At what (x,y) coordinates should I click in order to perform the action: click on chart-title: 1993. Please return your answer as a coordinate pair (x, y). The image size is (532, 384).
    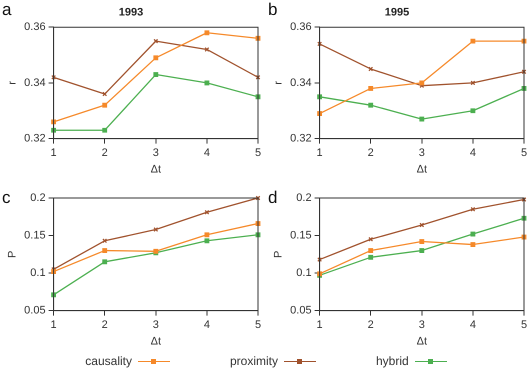
    Looking at the image, I should click on (131, 12).